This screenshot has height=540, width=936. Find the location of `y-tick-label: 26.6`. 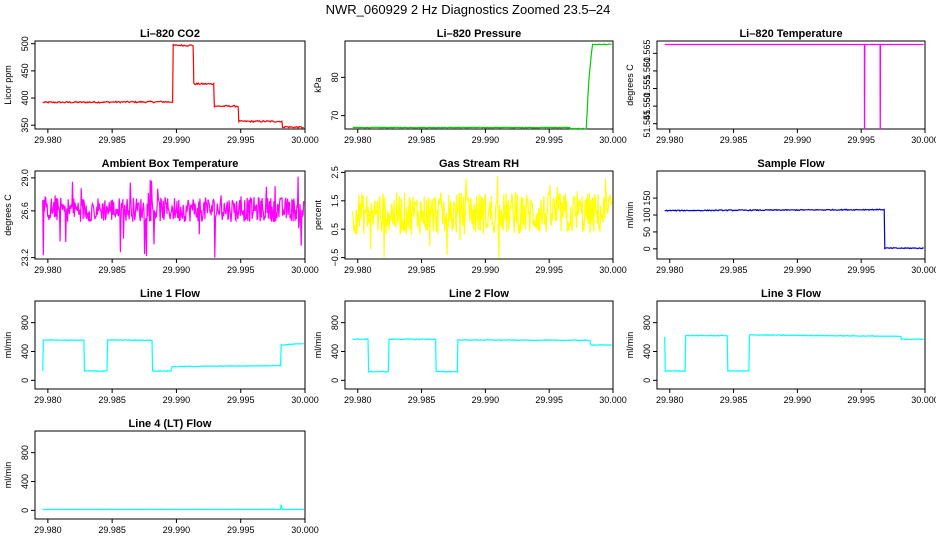

y-tick-label: 26.6 is located at coordinates (25, 211).